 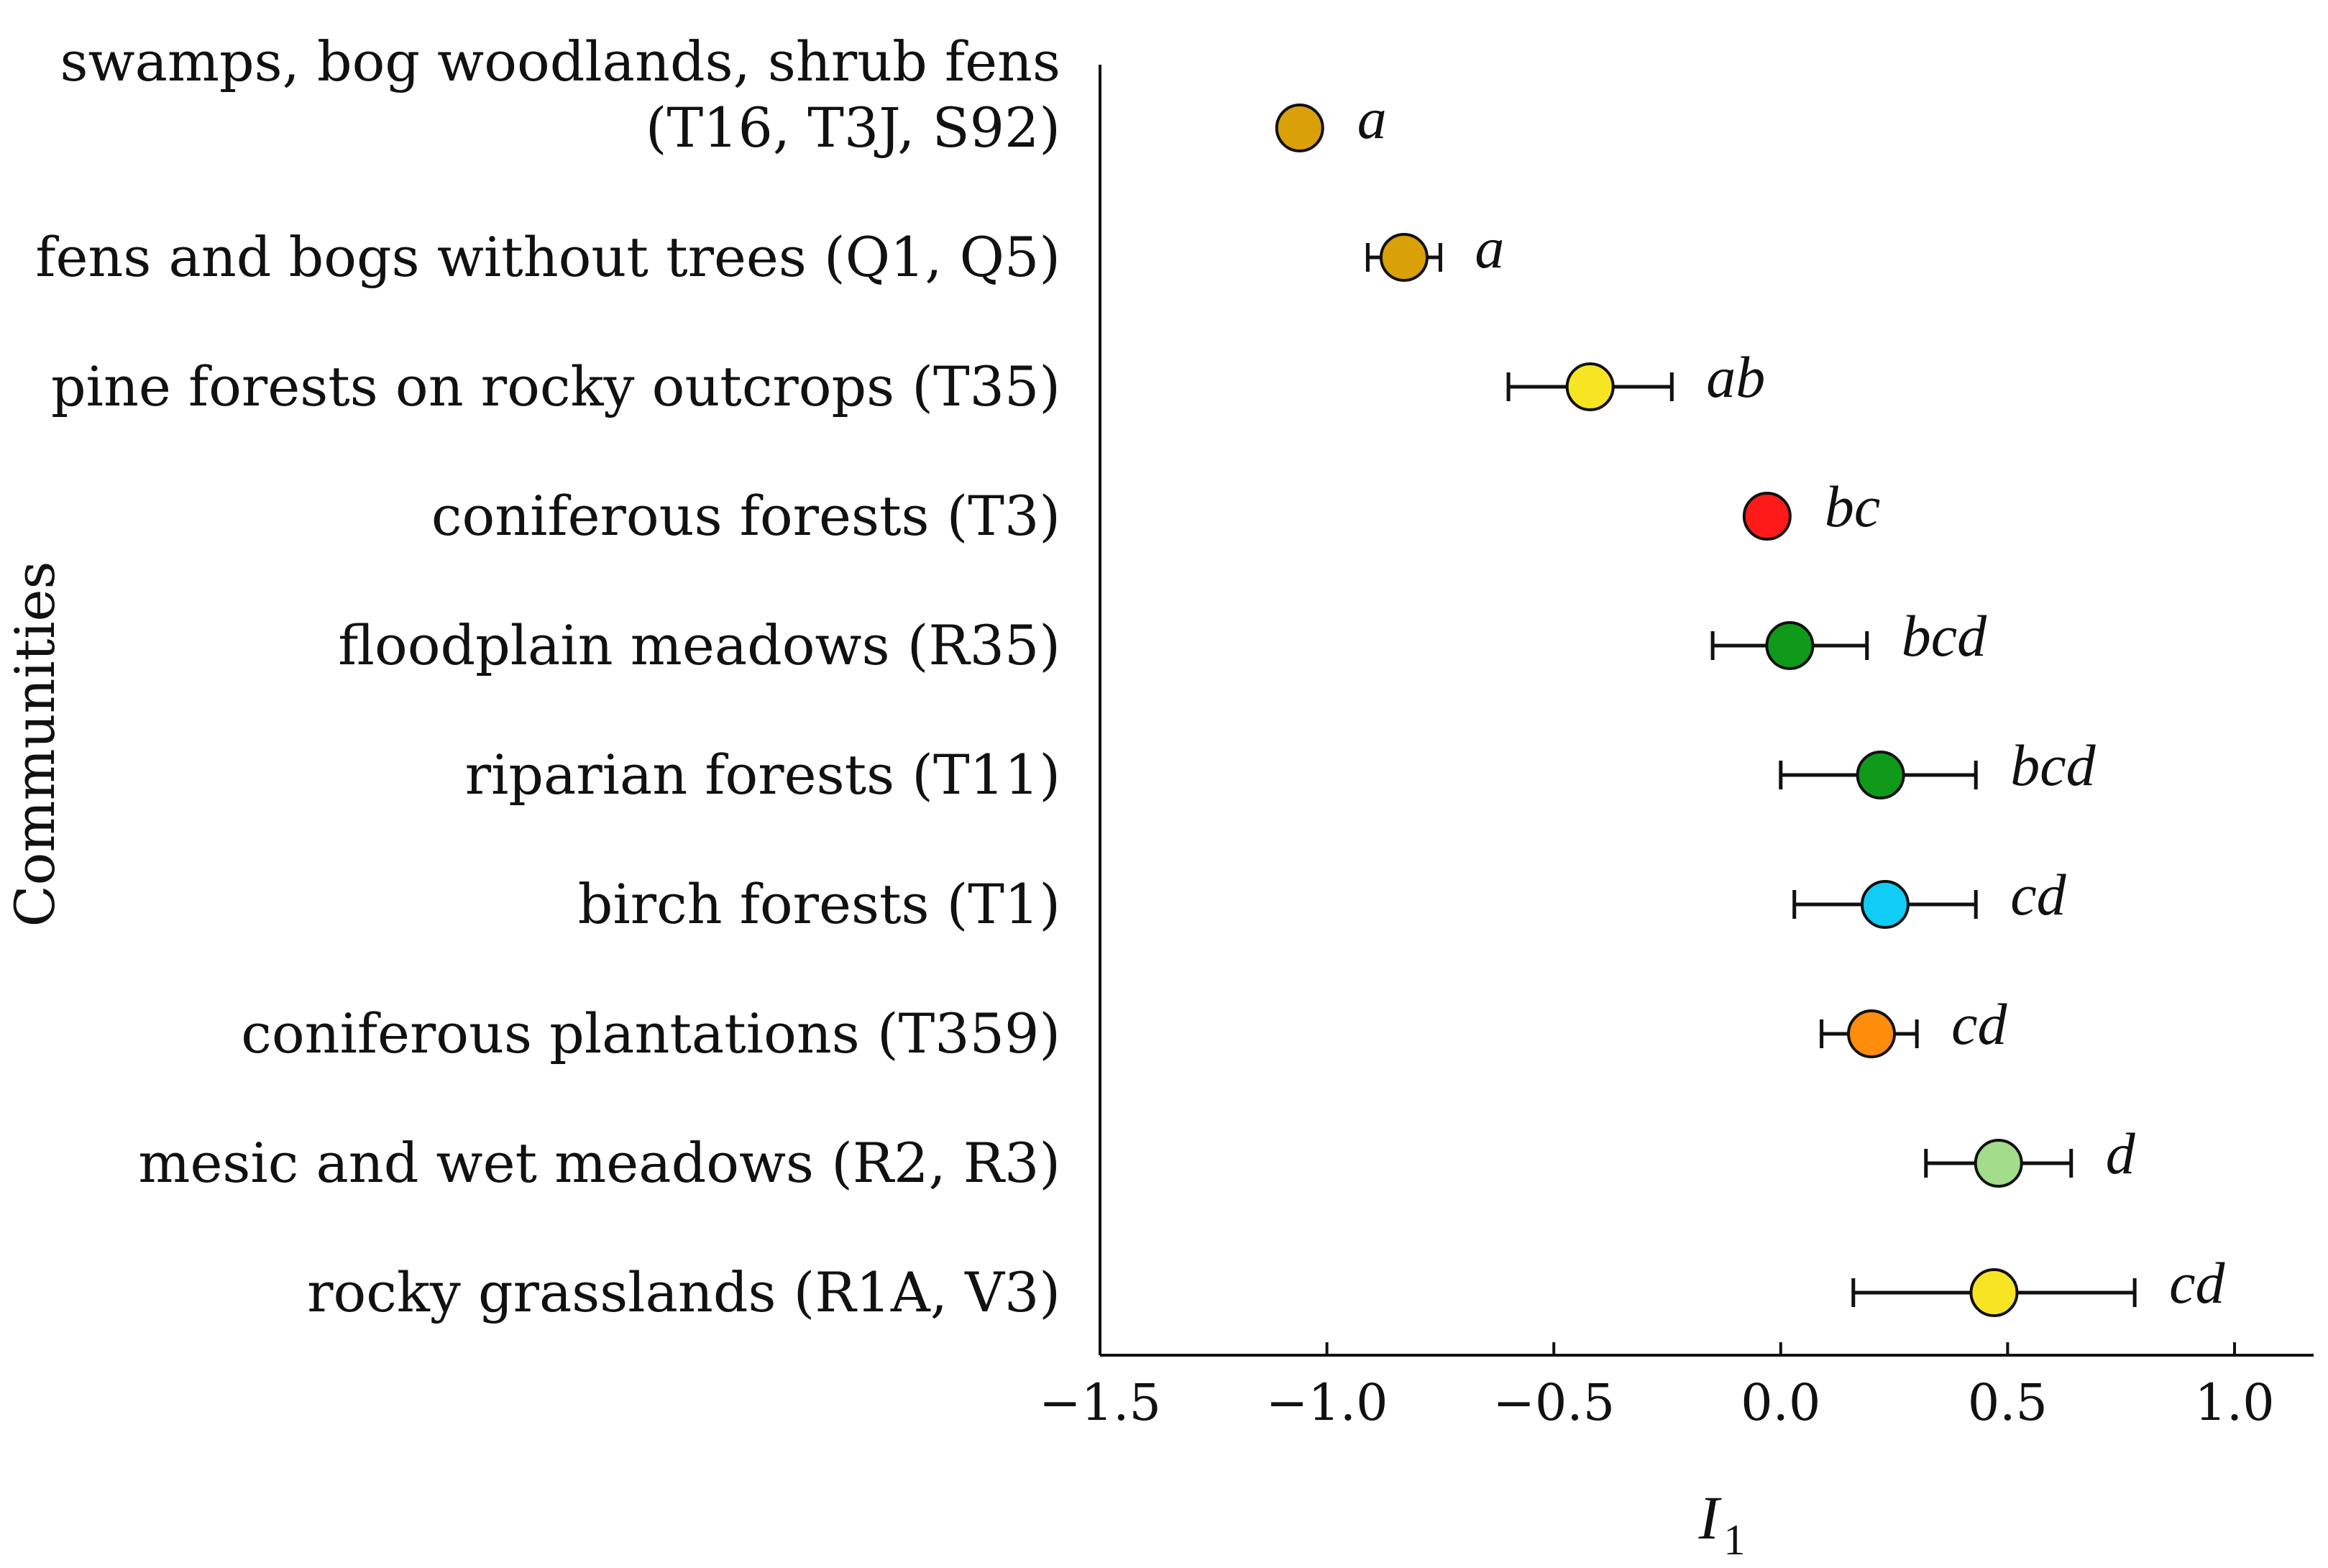 I want to click on x-tick-label: 0.0, so click(x=1780, y=1402).